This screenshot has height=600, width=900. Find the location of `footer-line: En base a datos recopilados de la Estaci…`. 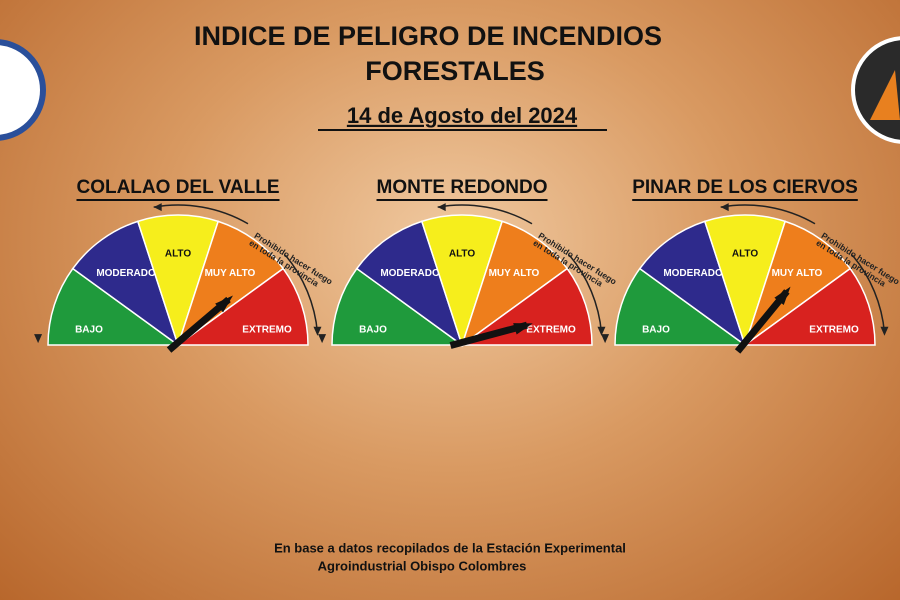

footer-line: En base a datos recopilados de la Estaci… is located at coordinates (450, 547).